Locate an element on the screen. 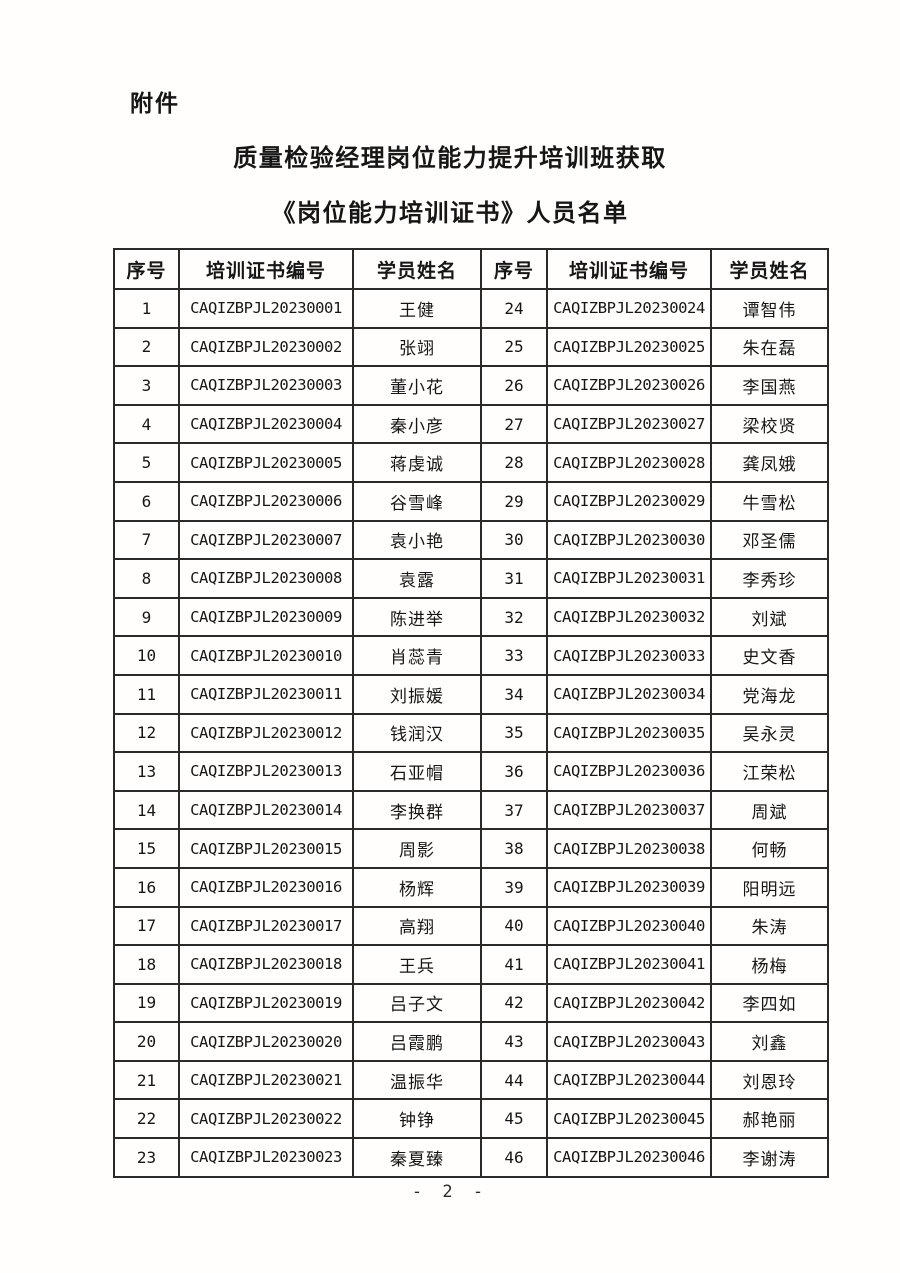  row-number: 20 is located at coordinates (146, 1041).